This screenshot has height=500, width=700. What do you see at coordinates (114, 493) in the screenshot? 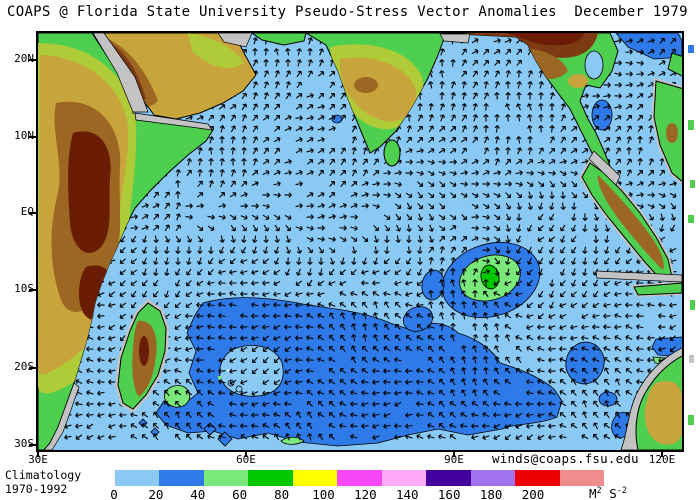
I see `colorbar-tick-label: 0` at bounding box center [114, 493].